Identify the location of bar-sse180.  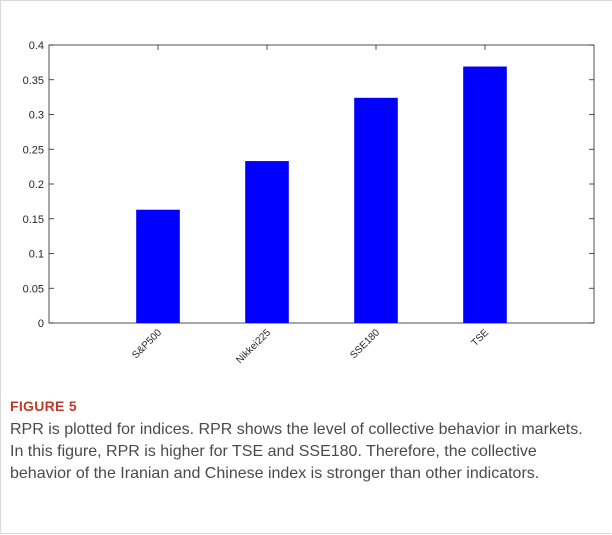
(376, 210).